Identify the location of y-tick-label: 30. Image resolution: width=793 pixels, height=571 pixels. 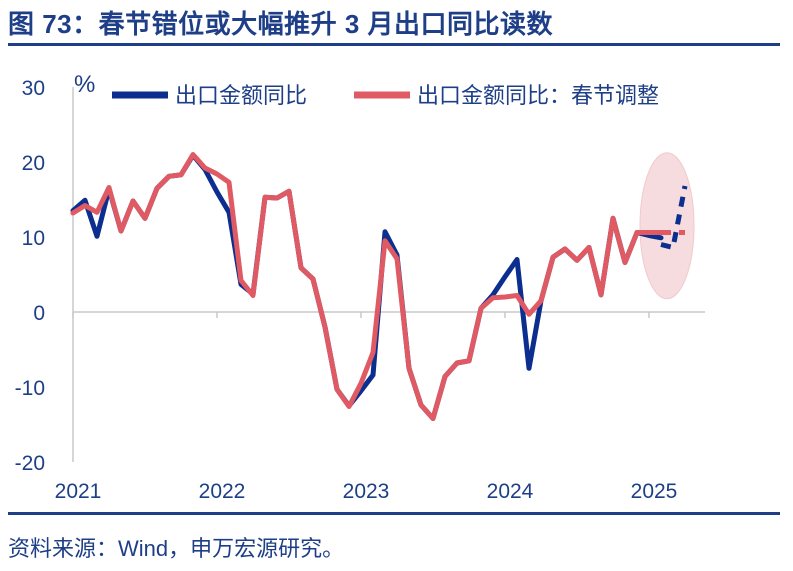
(33, 88).